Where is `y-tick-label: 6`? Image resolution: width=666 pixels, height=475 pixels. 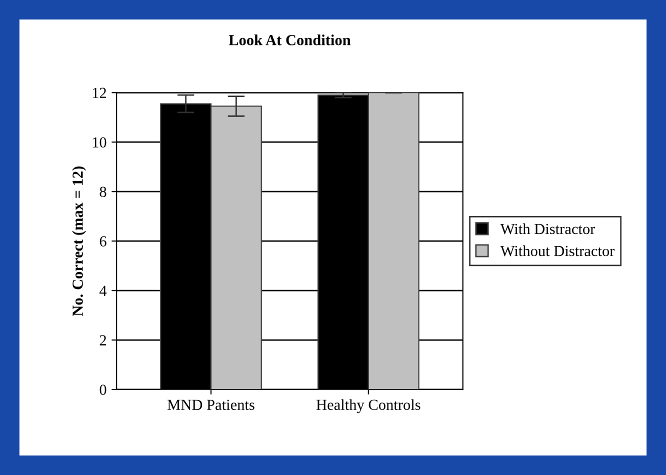
y-tick-label: 6 is located at coordinates (103, 241).